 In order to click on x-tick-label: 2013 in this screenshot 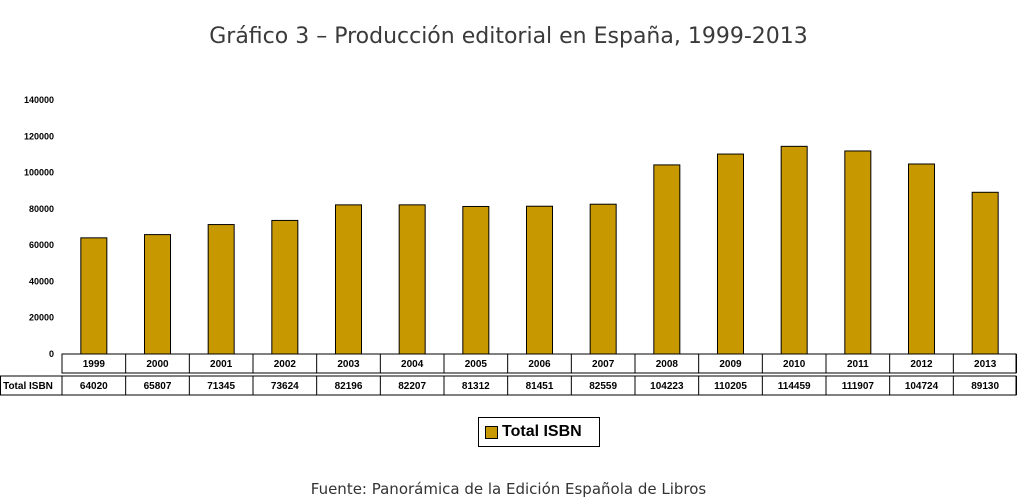, I will do `click(985, 364)`.